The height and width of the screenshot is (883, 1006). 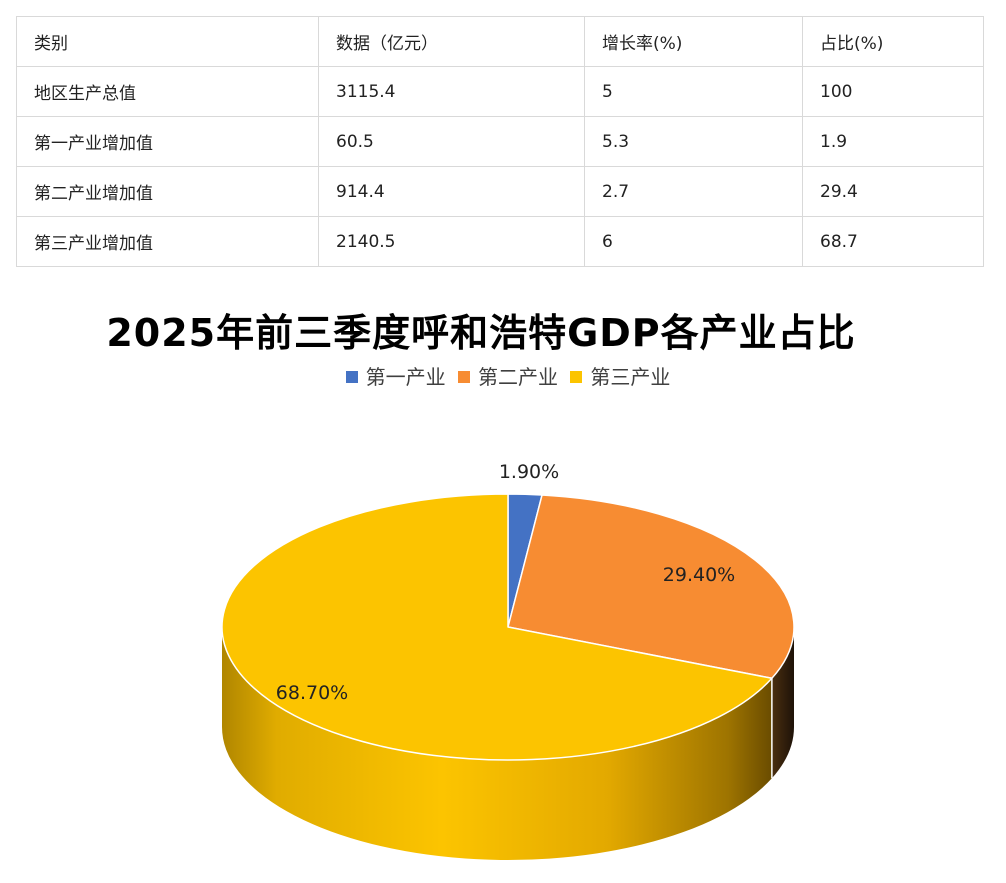 I want to click on table-cell: 第三产业增加值, so click(x=167, y=241).